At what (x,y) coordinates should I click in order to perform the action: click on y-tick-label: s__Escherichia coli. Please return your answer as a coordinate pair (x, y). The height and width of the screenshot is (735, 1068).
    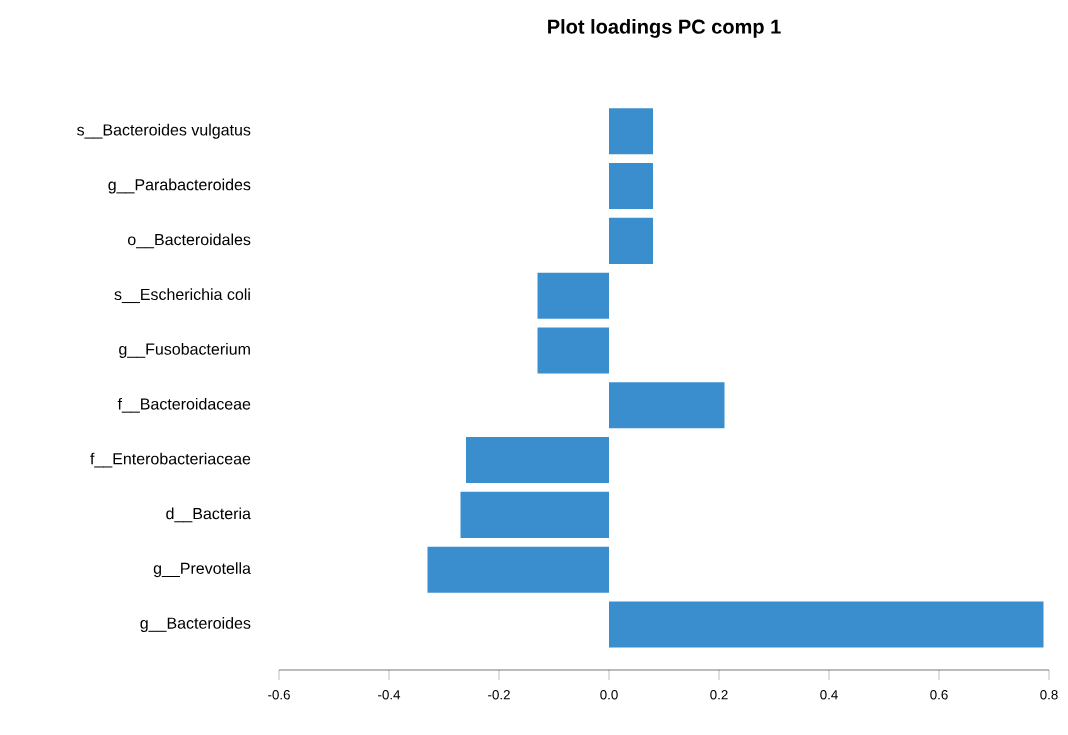
    Looking at the image, I should click on (182, 296).